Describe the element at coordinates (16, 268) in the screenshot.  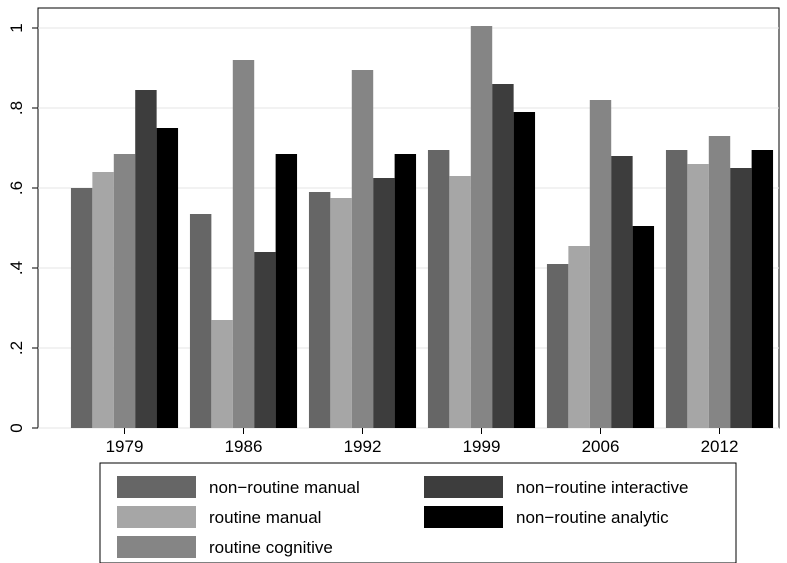
I see `y-tick-label: .4` at that location.